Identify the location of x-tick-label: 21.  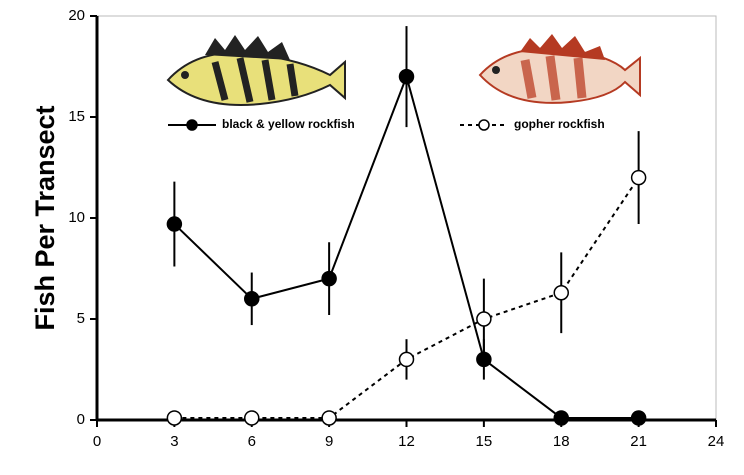
(638, 441).